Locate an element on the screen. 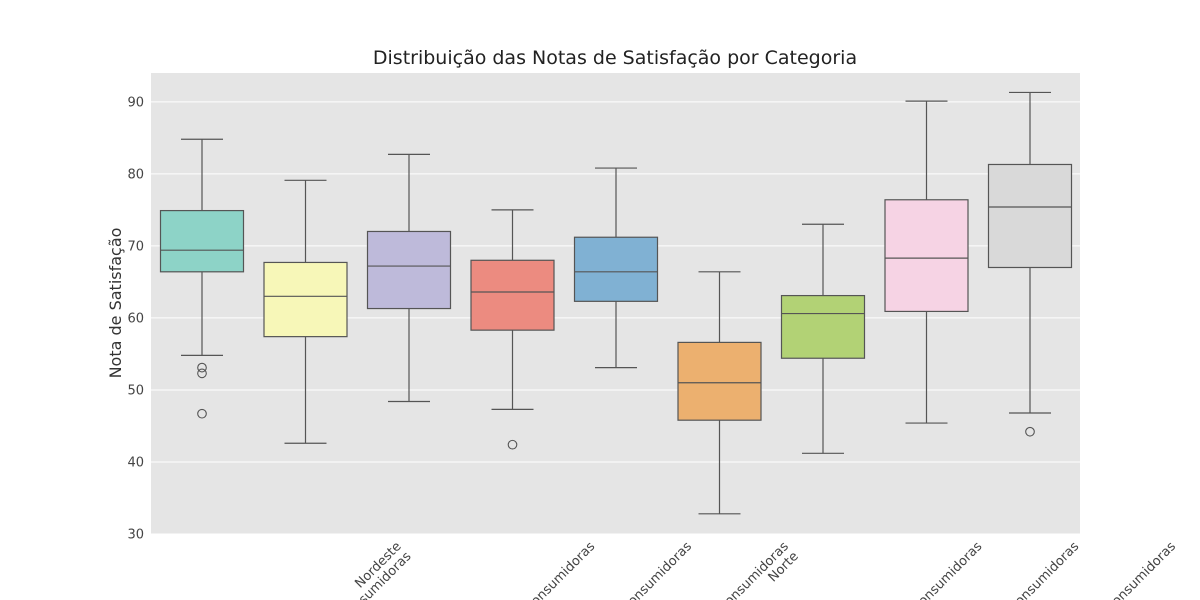 The height and width of the screenshot is (600, 1200). y-tick-label: 60 is located at coordinates (135, 318).